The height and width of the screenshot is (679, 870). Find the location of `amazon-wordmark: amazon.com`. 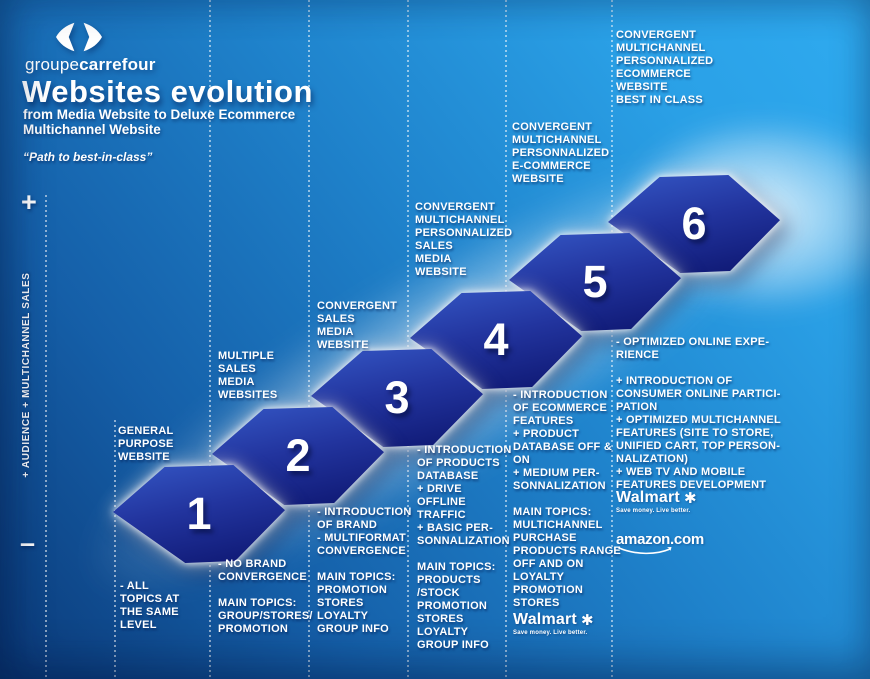

amazon-wordmark: amazon.com is located at coordinates (660, 539).